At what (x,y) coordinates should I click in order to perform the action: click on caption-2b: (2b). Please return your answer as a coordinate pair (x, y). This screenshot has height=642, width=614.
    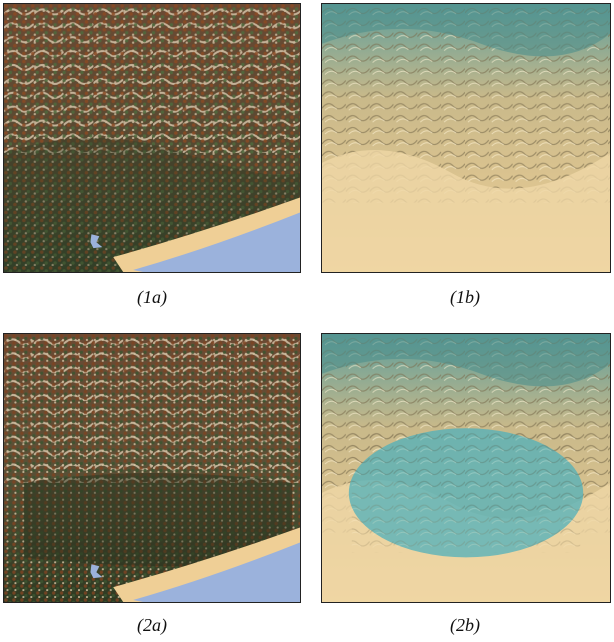
    Looking at the image, I should click on (465, 625).